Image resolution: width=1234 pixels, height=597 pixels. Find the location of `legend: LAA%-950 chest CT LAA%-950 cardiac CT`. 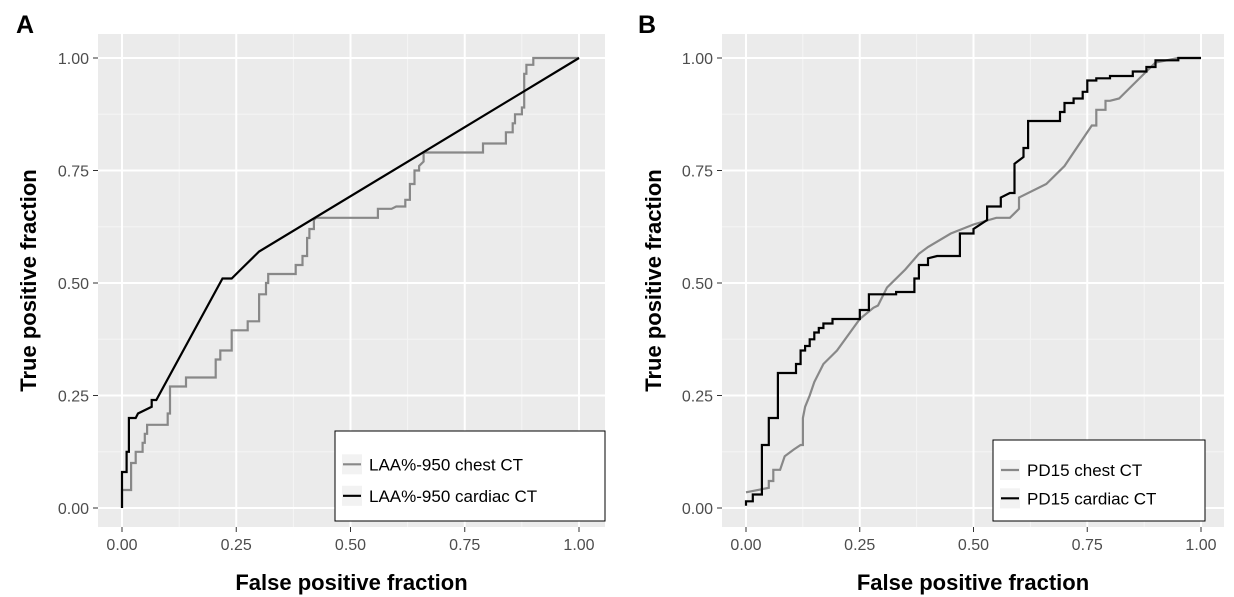

legend: LAA%-950 chest CT LAA%-950 cardiac CT is located at coordinates (470, 476).